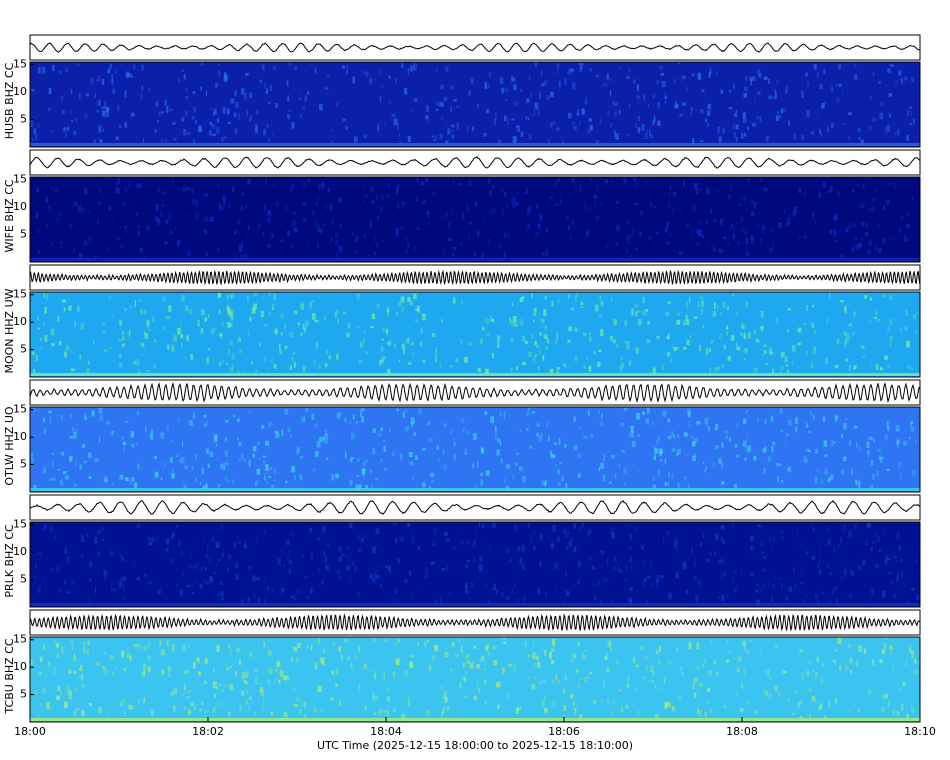 This screenshot has width=950, height=760. I want to click on x-tick-label: 18:00, so click(30, 731).